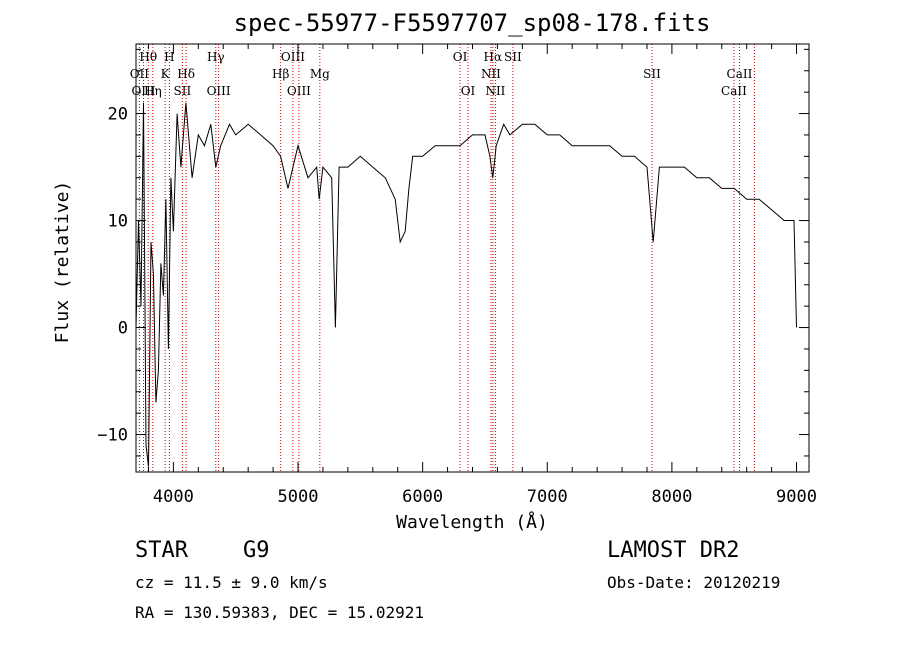 This screenshot has width=900, height=649. Describe the element at coordinates (299, 91) in the screenshot. I see `line-label-12: OIII` at that location.